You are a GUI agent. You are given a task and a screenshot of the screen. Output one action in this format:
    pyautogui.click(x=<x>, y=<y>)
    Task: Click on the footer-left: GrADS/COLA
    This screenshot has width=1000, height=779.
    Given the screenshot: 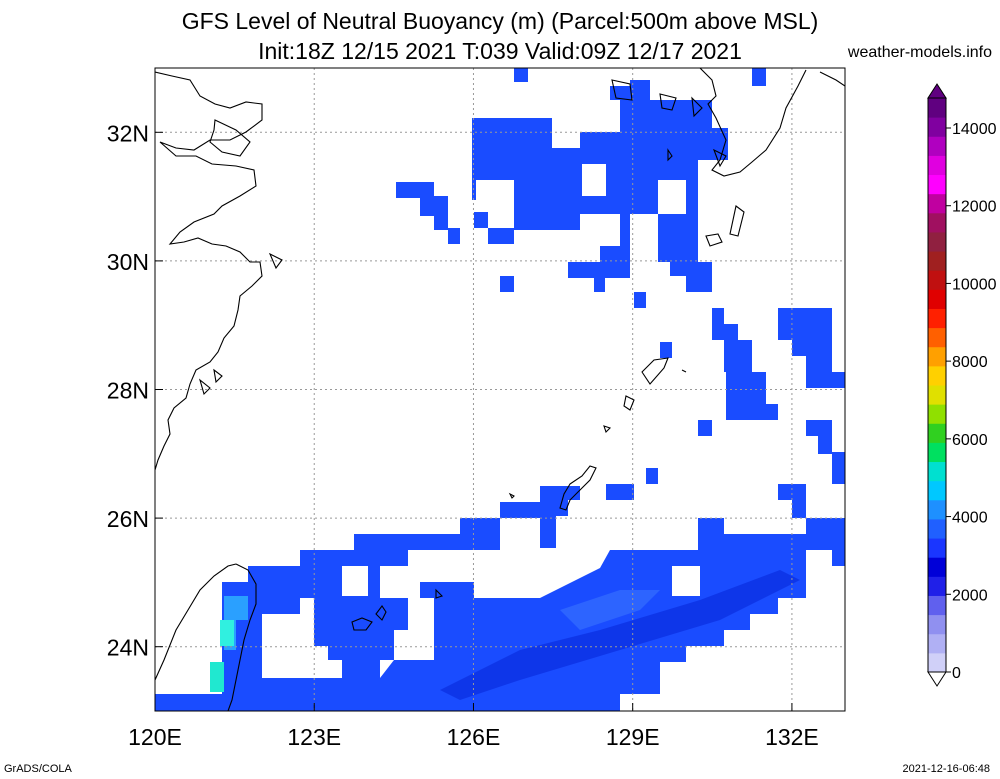 What is the action you would take?
    pyautogui.click(x=38, y=769)
    